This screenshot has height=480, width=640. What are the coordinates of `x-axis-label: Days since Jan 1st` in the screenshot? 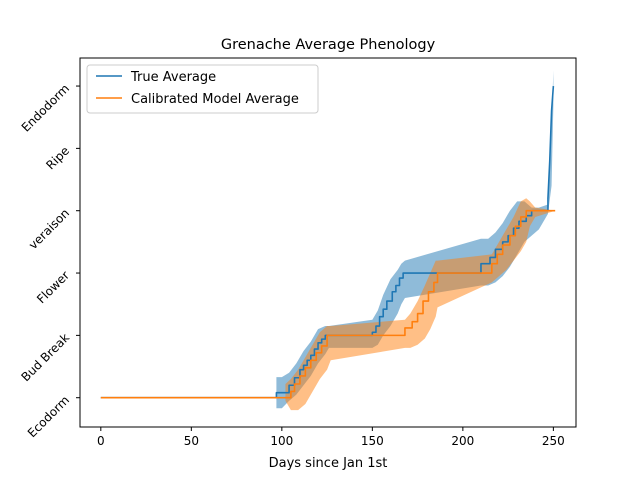 It's located at (328, 463).